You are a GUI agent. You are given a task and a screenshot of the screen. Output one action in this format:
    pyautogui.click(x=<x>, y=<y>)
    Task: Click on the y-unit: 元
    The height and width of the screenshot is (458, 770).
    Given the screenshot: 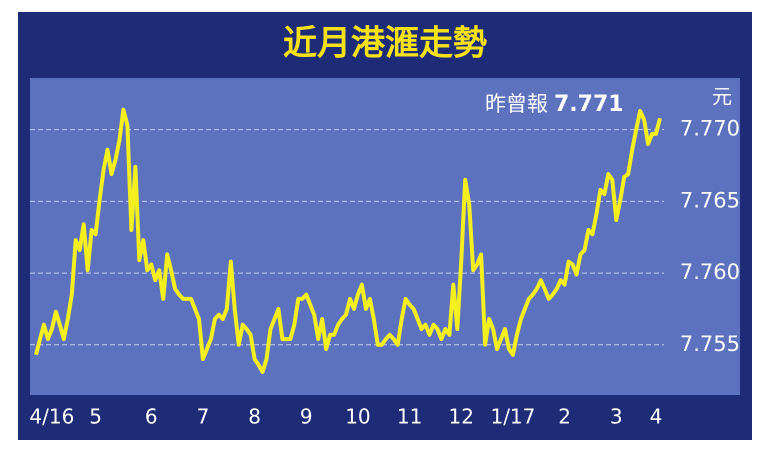 What is the action you would take?
    pyautogui.click(x=722, y=97)
    